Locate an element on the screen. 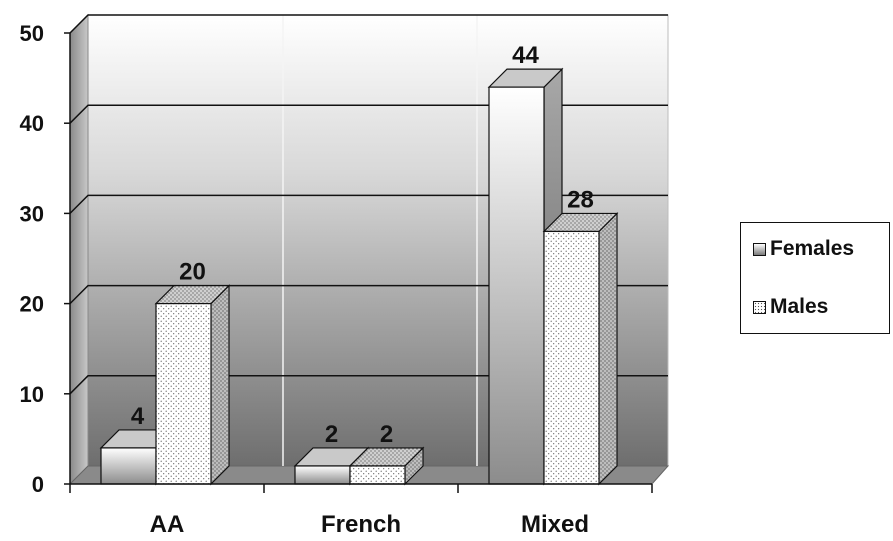 The height and width of the screenshot is (541, 893). data-label-male-french: 2 is located at coordinates (386, 434).